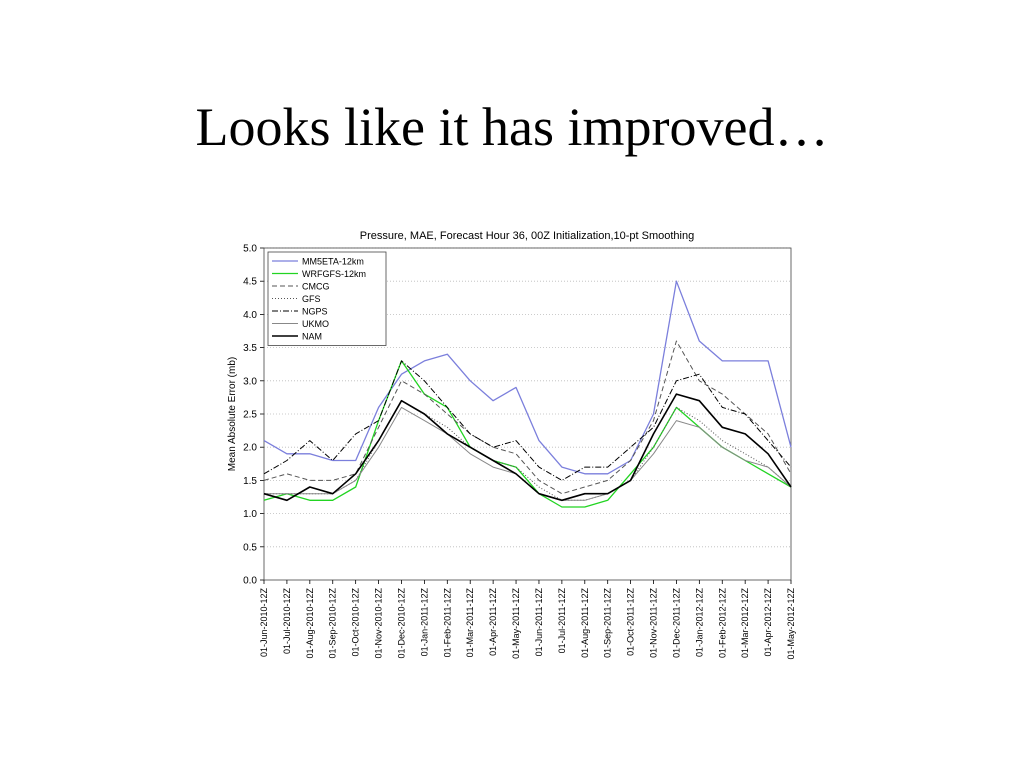 The image size is (1024, 768). I want to click on legend-label: GFS, so click(311, 299).